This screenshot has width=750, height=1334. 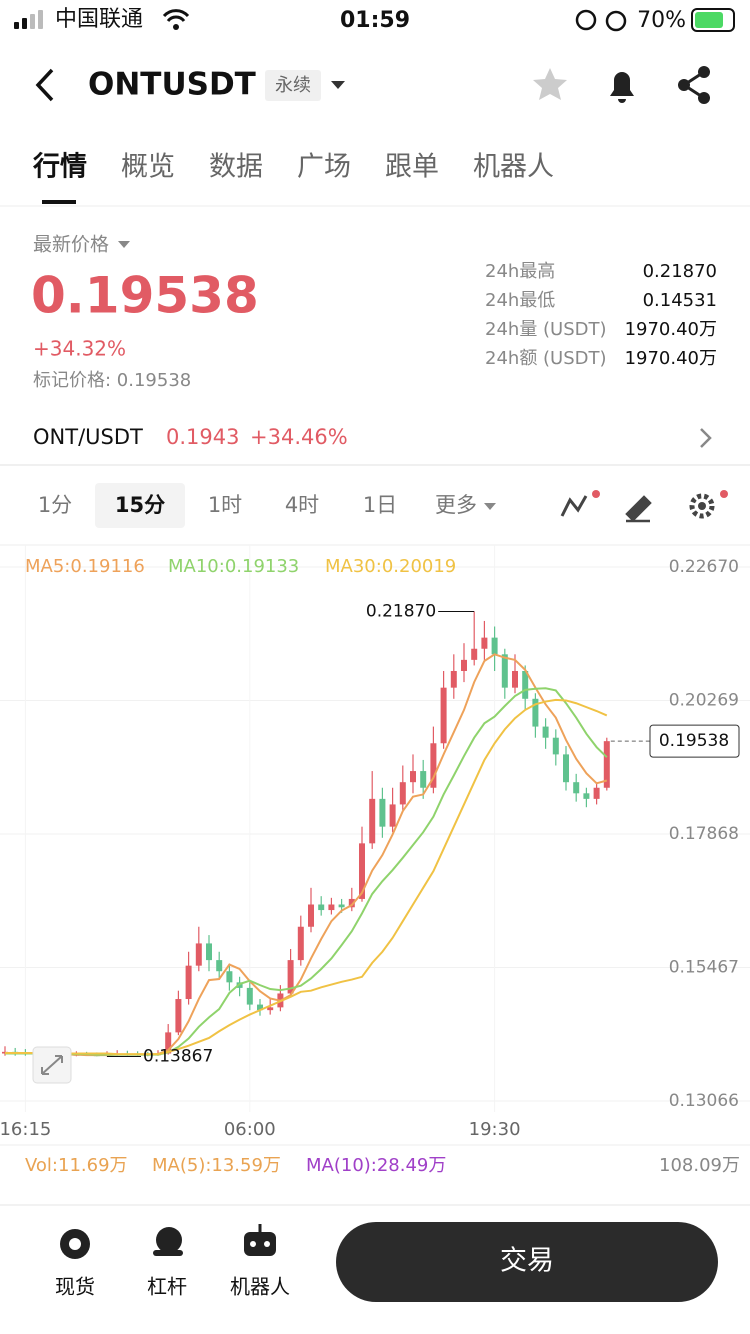 I want to click on tab: 数据, so click(x=236, y=167).